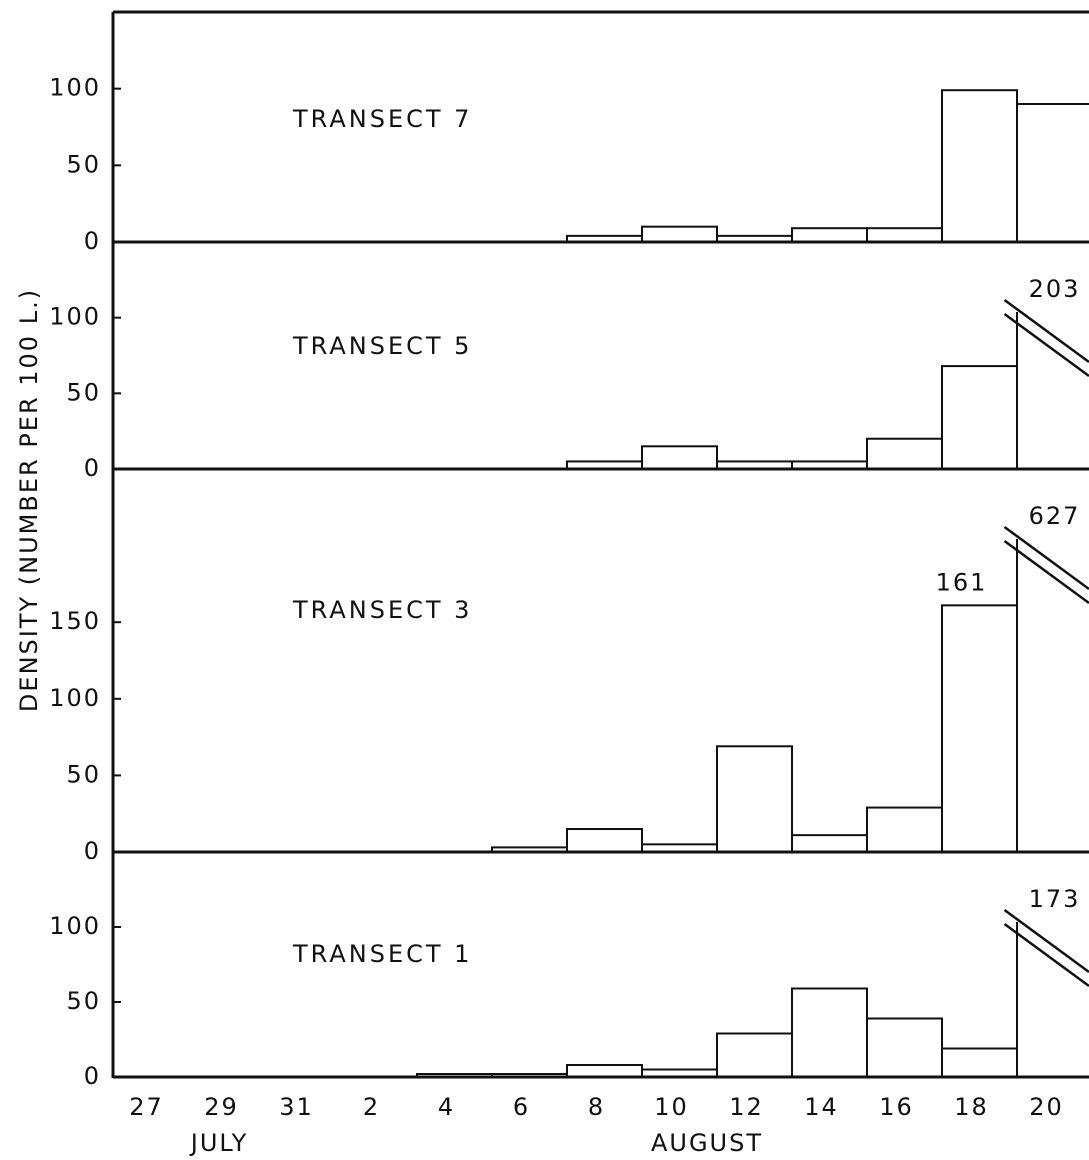 Image resolution: width=1089 pixels, height=1160 pixels. I want to click on panel-title: TRANSECT 3, so click(382, 610).